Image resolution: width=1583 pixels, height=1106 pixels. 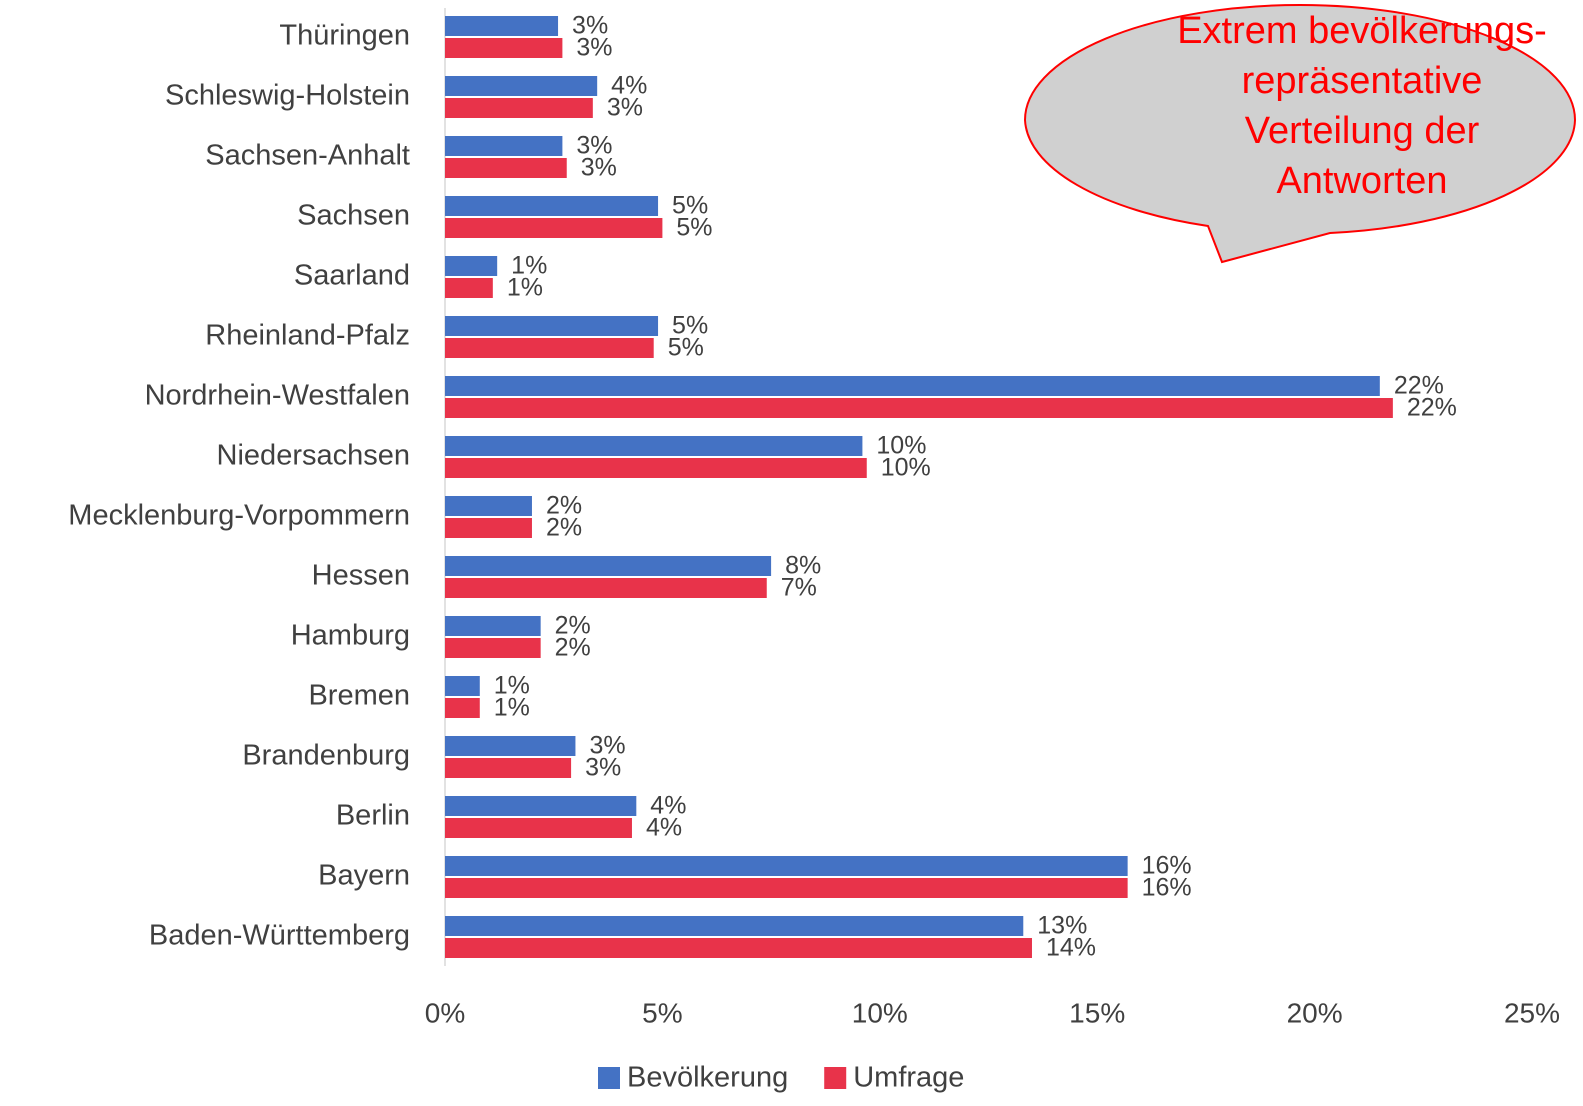 What do you see at coordinates (350, 636) in the screenshot?
I see `y-tick-label: Hamburg` at bounding box center [350, 636].